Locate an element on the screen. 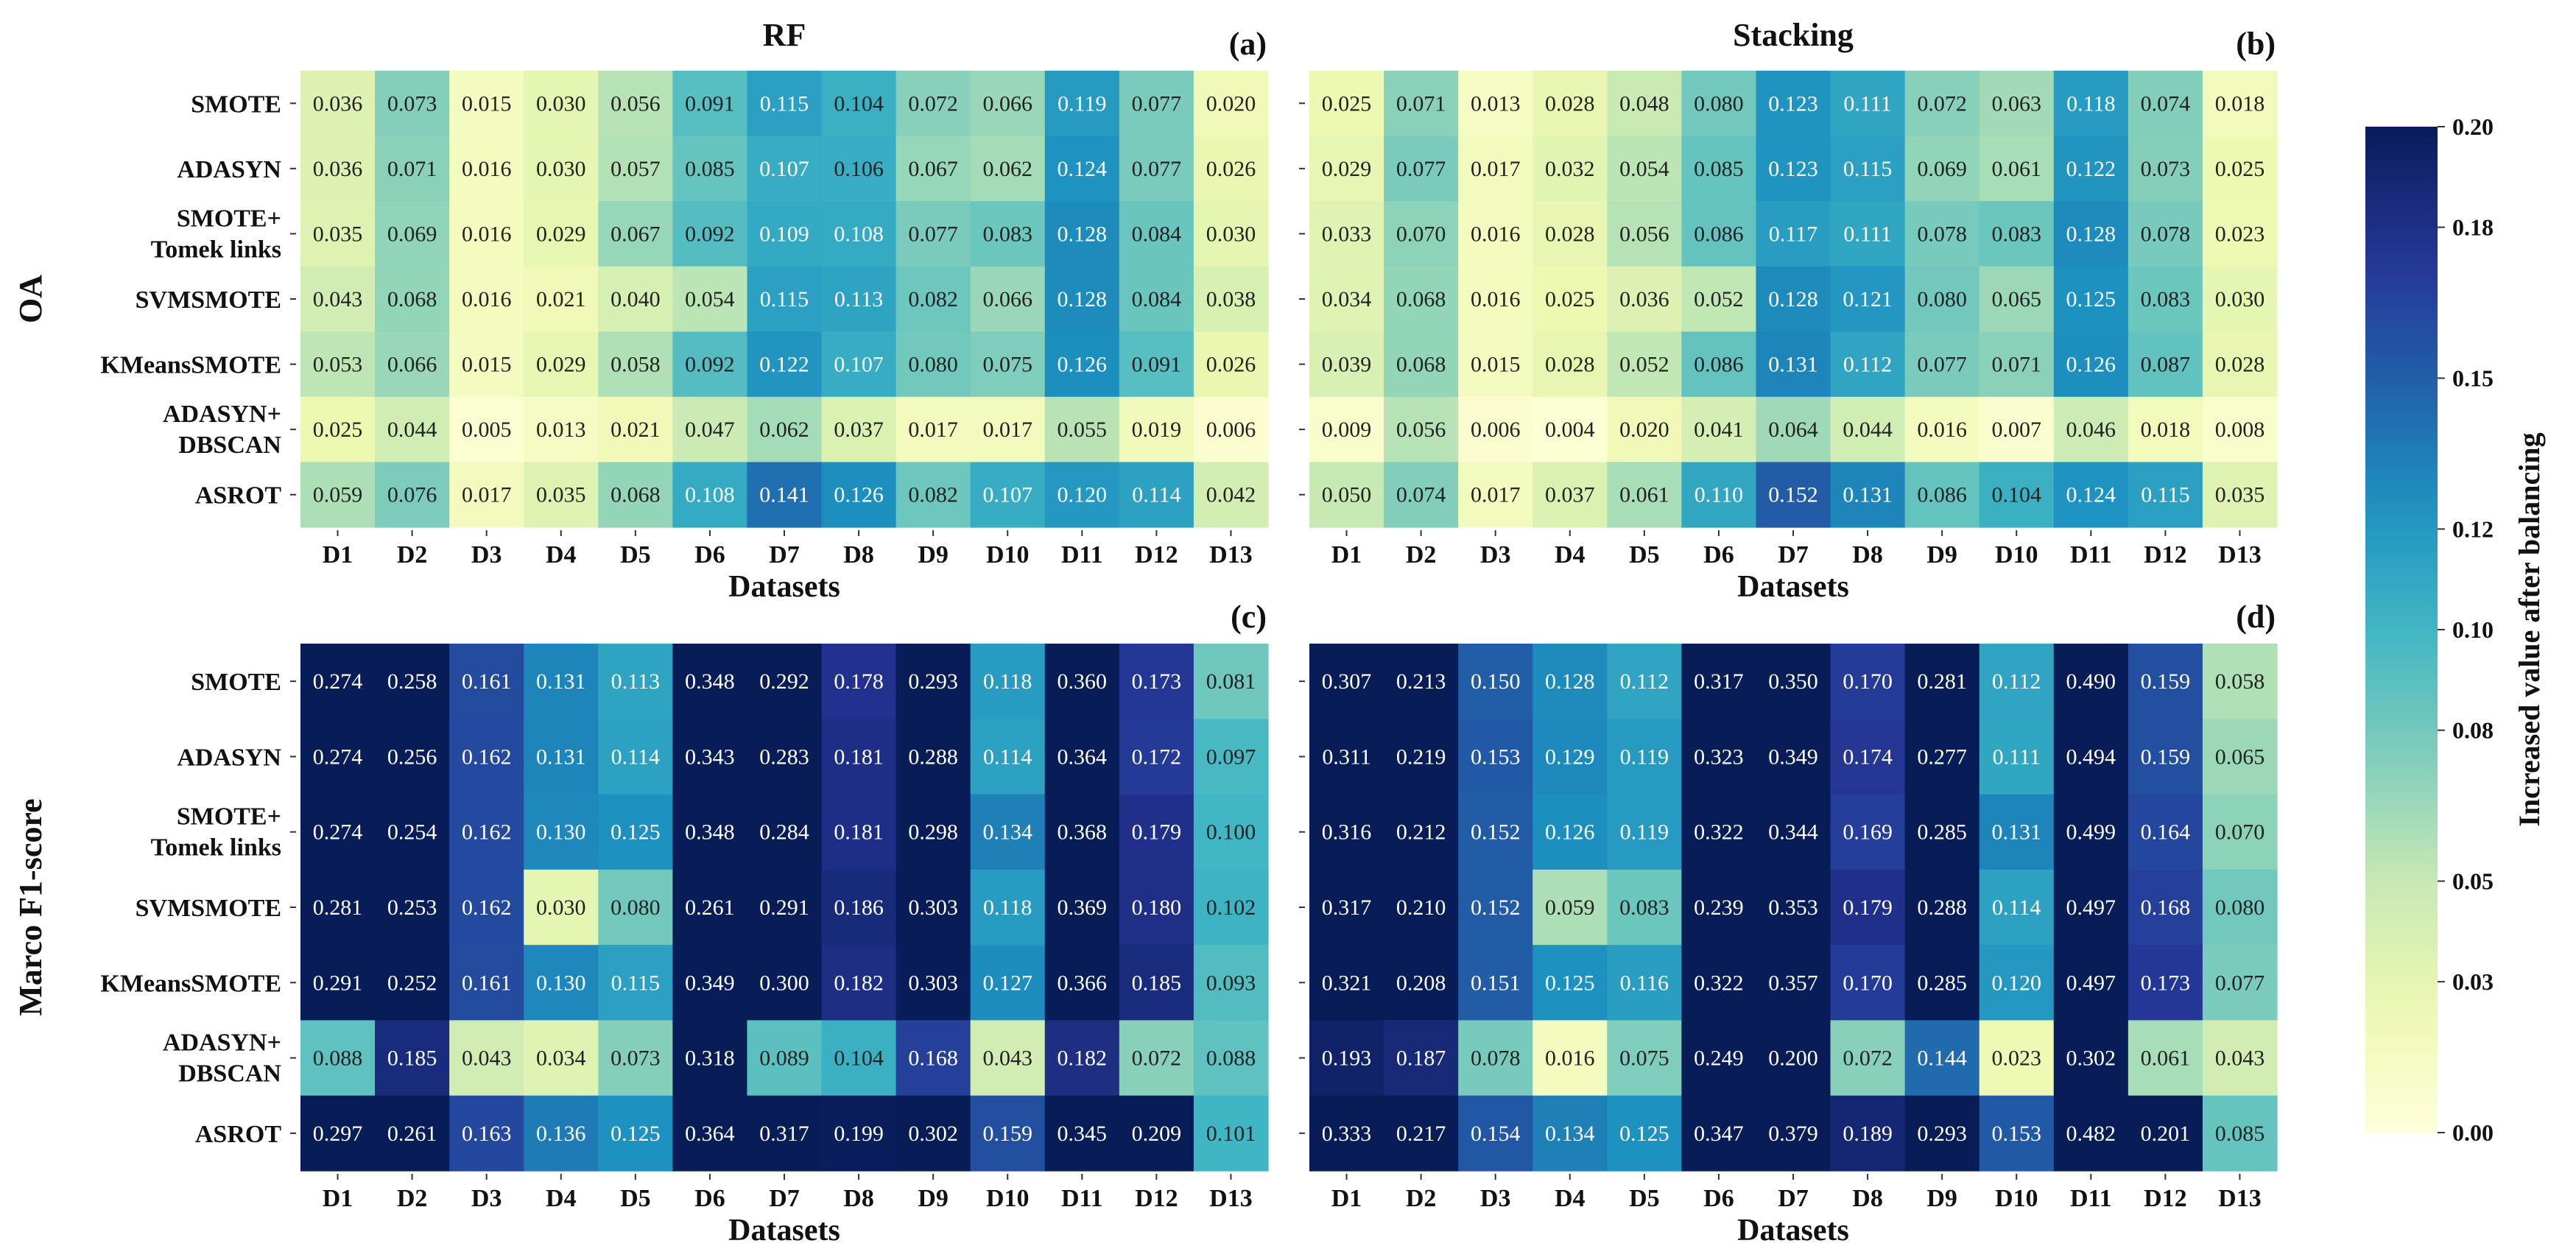 The width and height of the screenshot is (2576, 1260). y-tick-label: SMOTE+ Tomek links is located at coordinates (216, 832).